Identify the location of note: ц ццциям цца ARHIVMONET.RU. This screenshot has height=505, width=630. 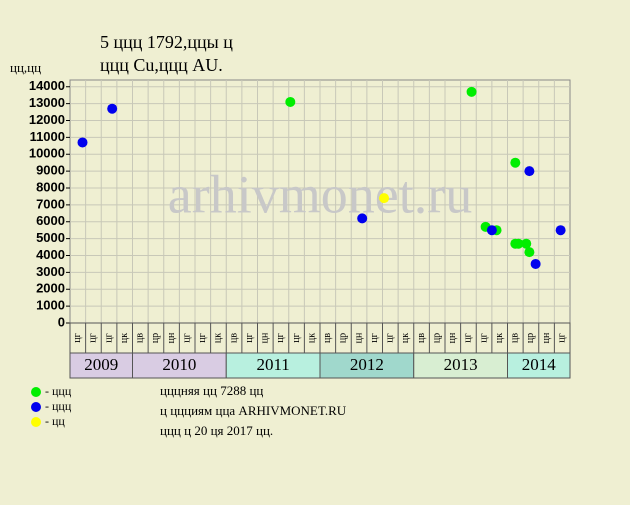
(253, 410).